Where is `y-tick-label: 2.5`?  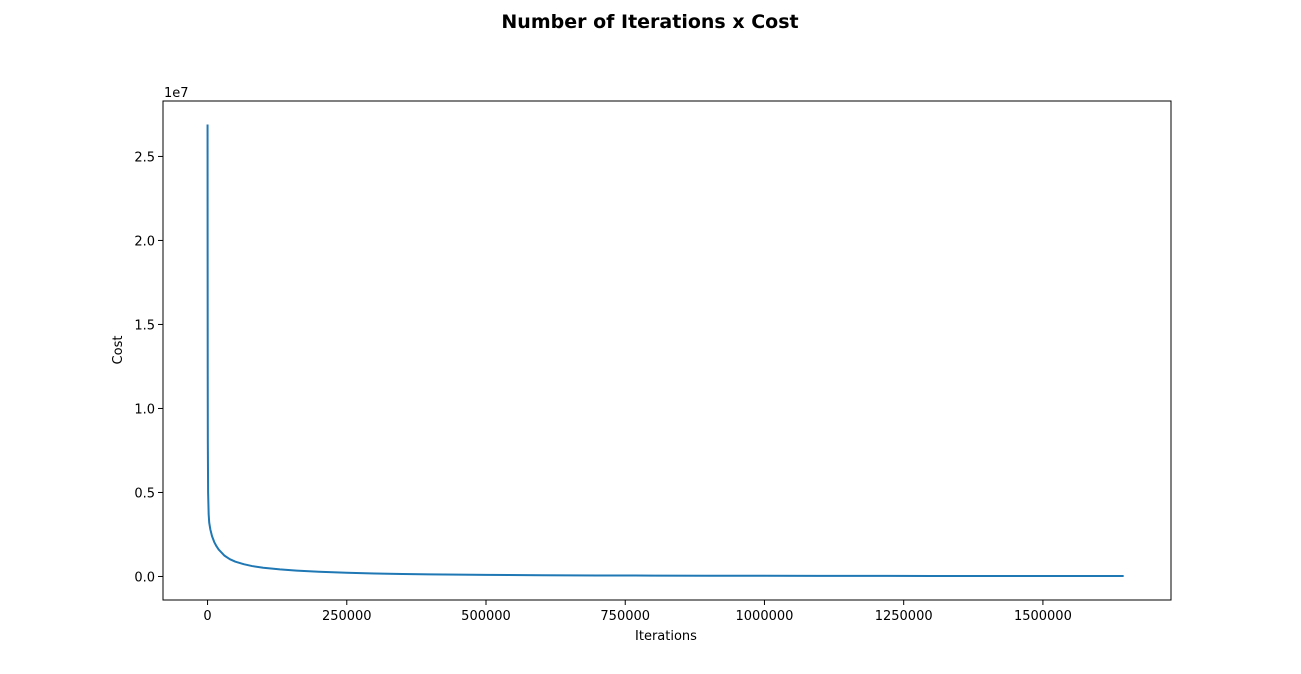 y-tick-label: 2.5 is located at coordinates (144, 157).